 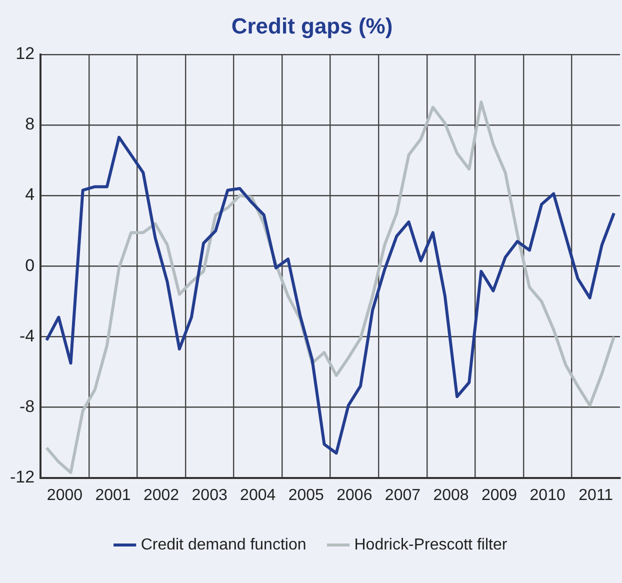 What do you see at coordinates (113, 495) in the screenshot?
I see `x-tick-label: 2001` at bounding box center [113, 495].